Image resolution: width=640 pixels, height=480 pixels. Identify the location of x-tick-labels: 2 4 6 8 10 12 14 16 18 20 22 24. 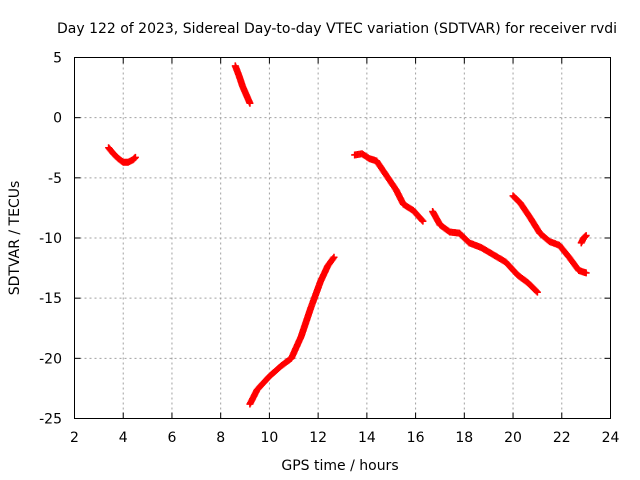
(344, 438).